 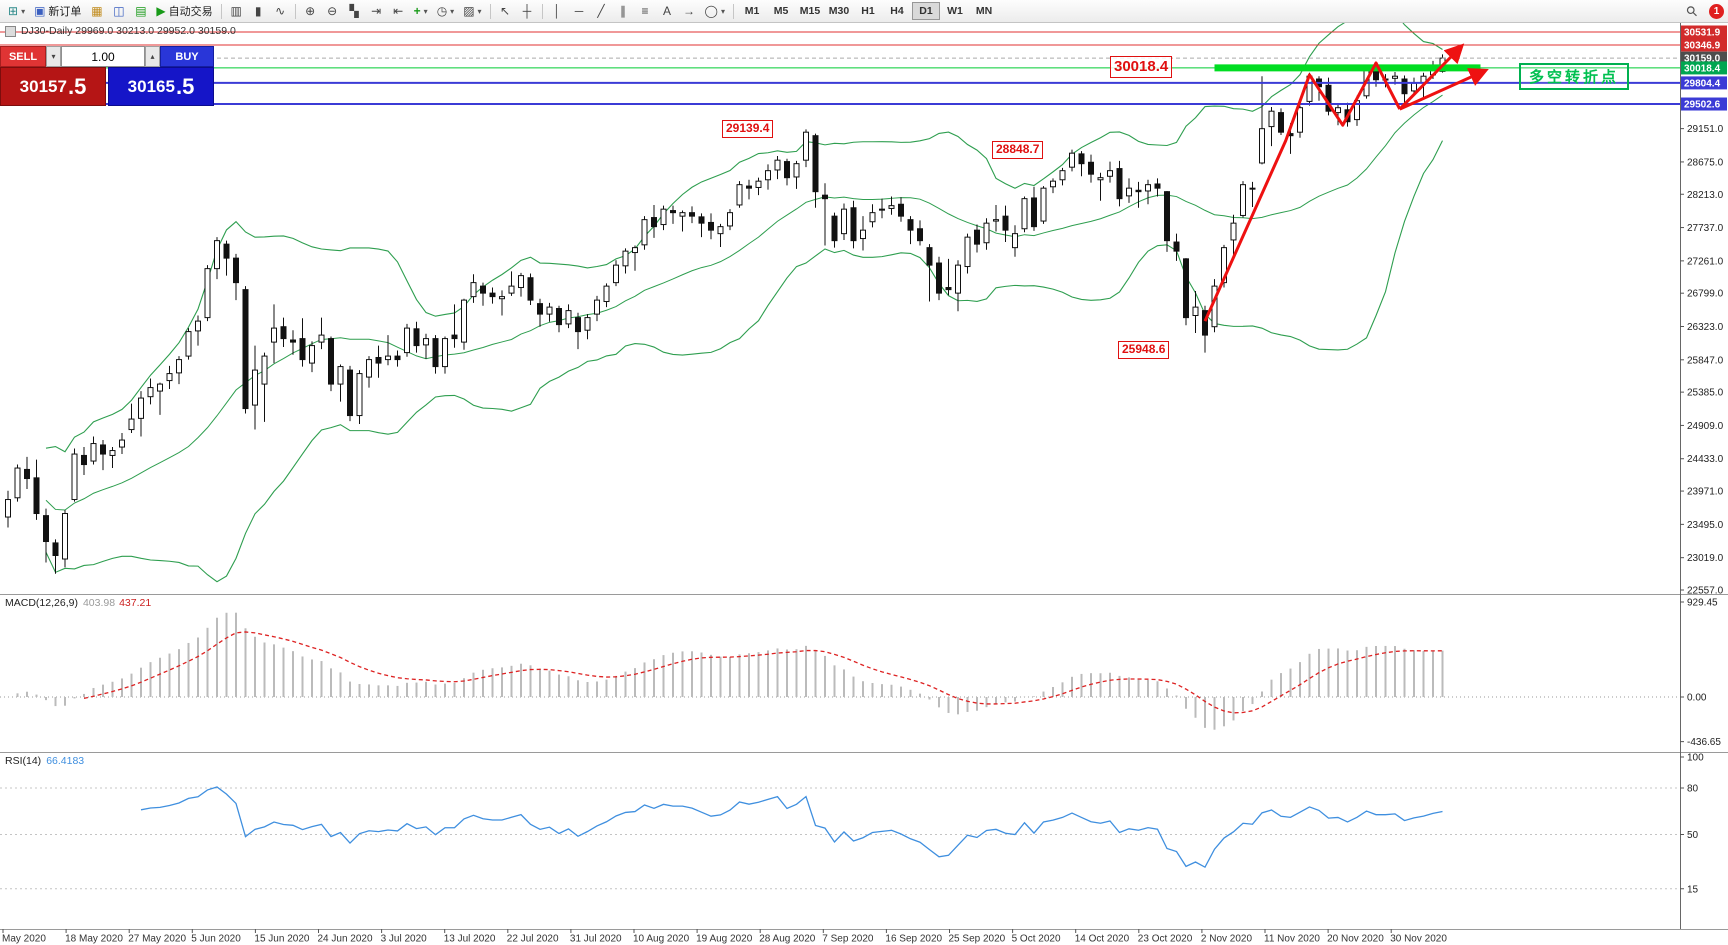 What do you see at coordinates (16, 11) in the screenshot?
I see `new-chart-button: ⊞ ▾` at bounding box center [16, 11].